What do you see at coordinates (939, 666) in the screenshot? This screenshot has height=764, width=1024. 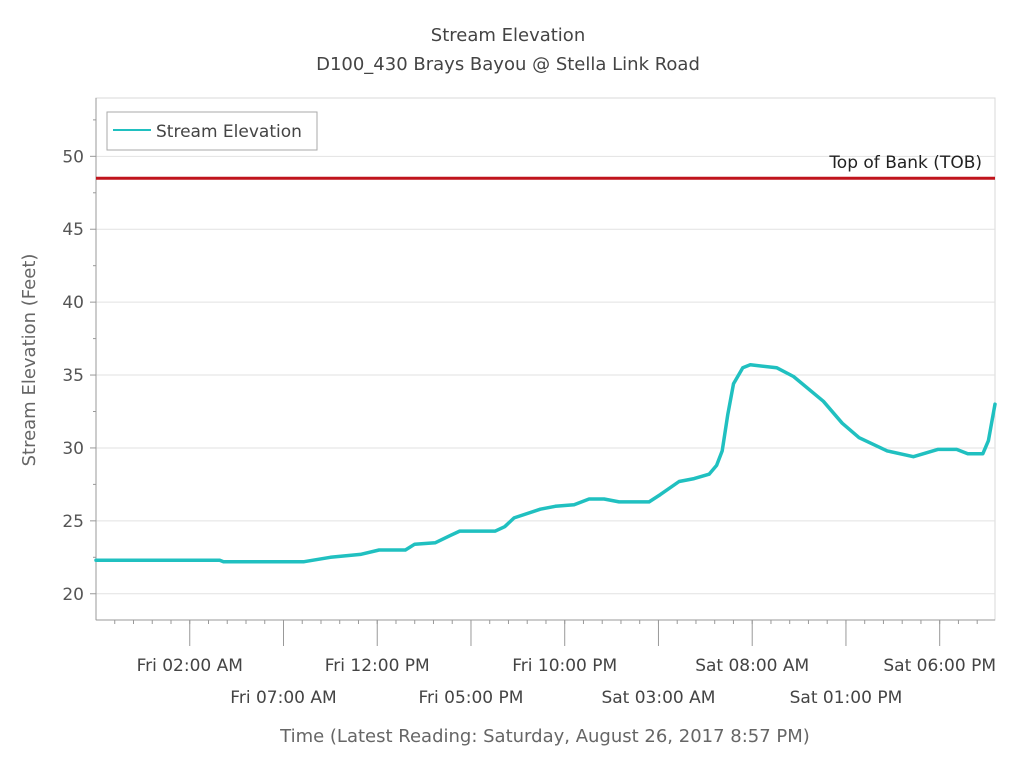 I see `x-tick-label: Sat 06:00 PM` at bounding box center [939, 666].